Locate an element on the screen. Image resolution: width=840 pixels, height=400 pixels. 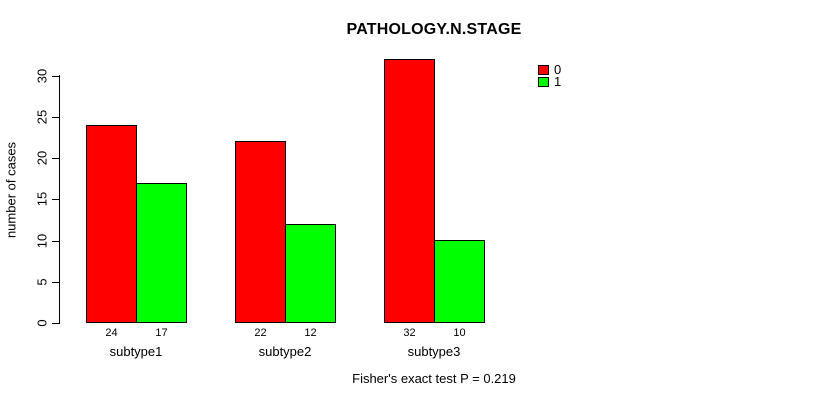
y-tick-label: 15 is located at coordinates (42, 199).